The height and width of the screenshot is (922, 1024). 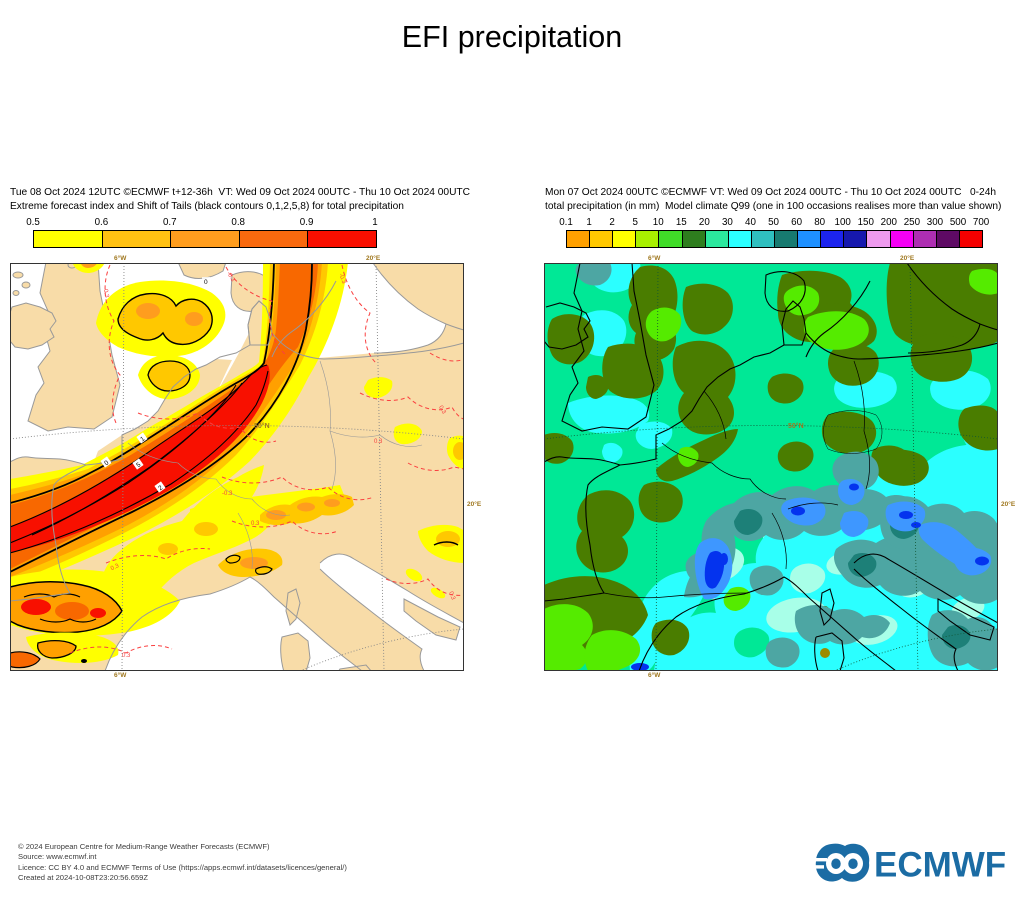 I want to click on svg-text: 5, so click(x=138, y=465).